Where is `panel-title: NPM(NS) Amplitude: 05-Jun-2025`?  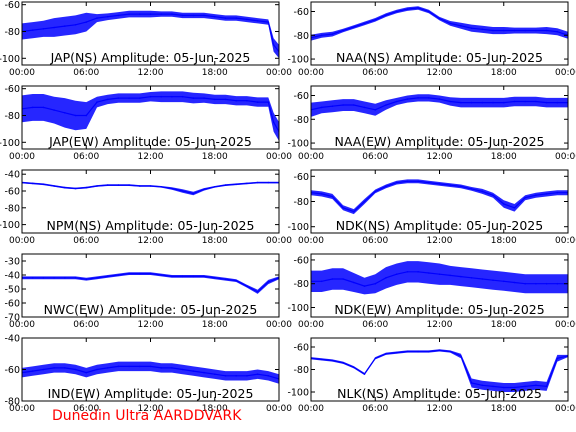 panel-title: NPM(NS) Amplitude: 05-Jun-2025 is located at coordinates (151, 225).